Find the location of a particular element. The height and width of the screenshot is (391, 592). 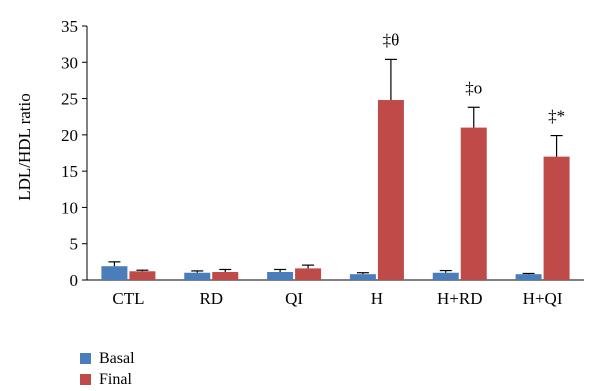

legend-label-basal: Basal is located at coordinates (117, 358).